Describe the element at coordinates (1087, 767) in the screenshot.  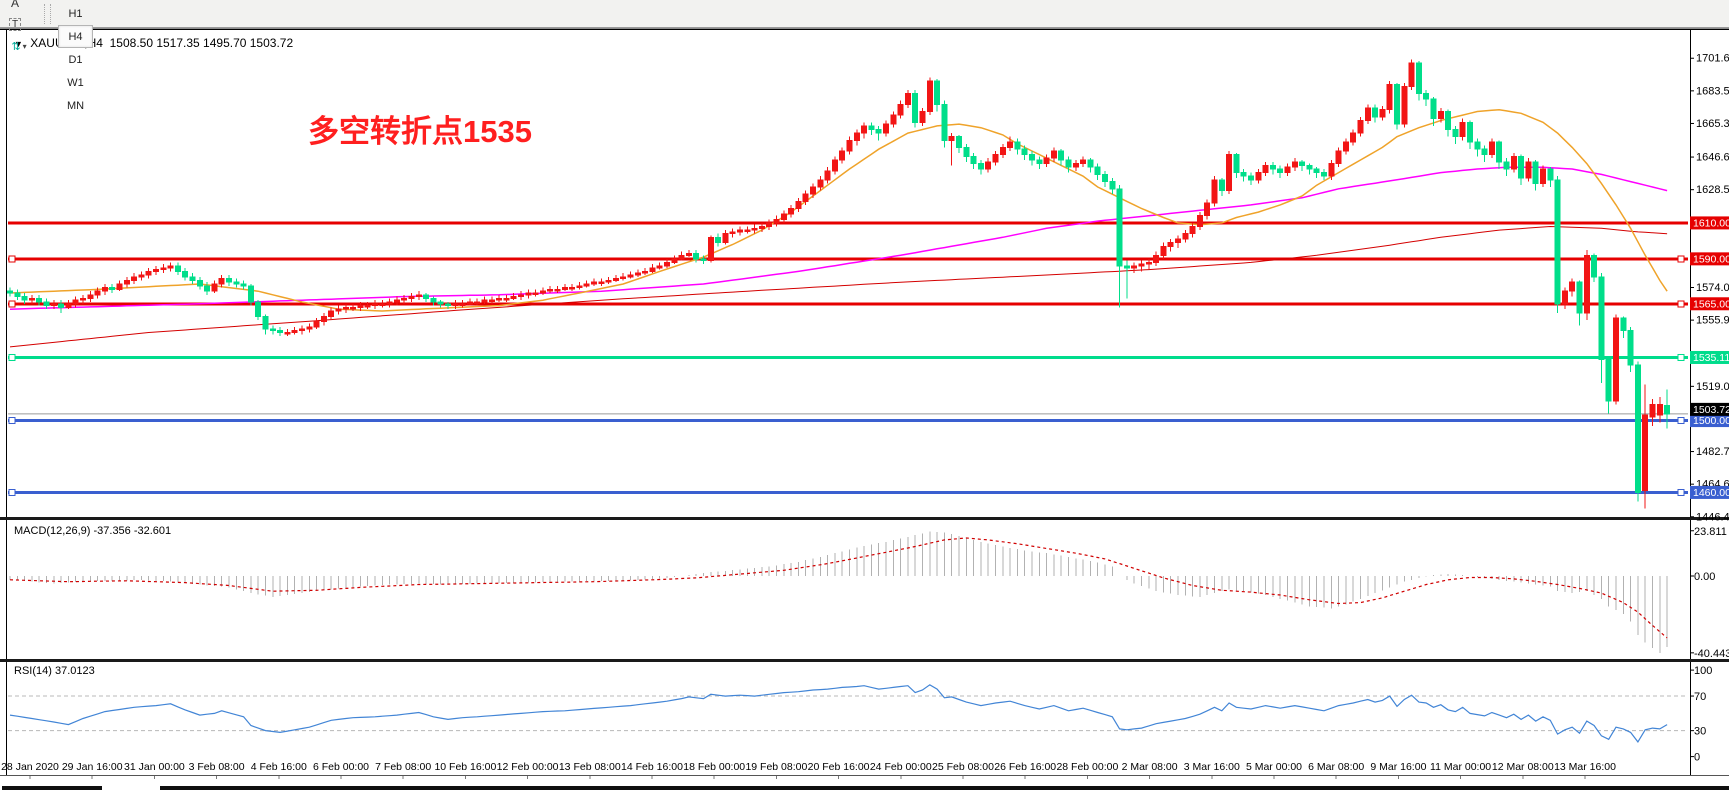
I see `time-label: 28 Feb 00:00` at that location.